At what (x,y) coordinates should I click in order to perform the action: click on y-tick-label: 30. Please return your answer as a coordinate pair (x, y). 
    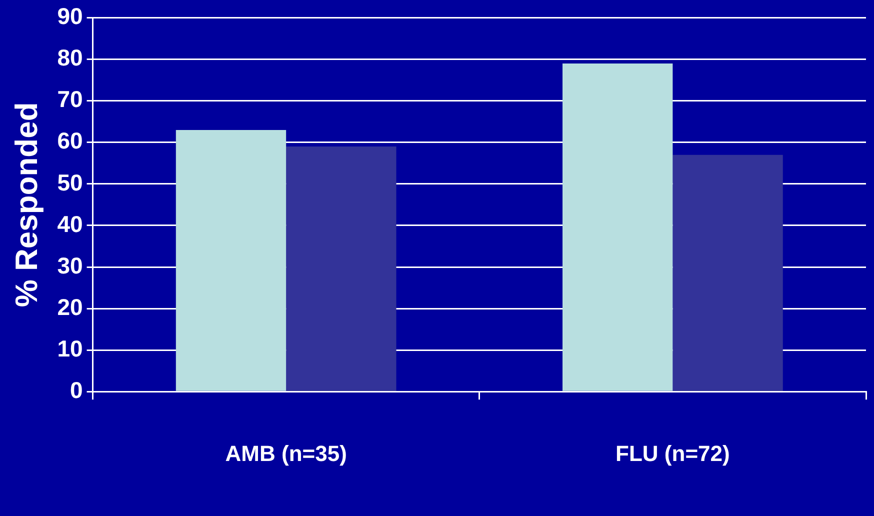
    Looking at the image, I should click on (70, 265).